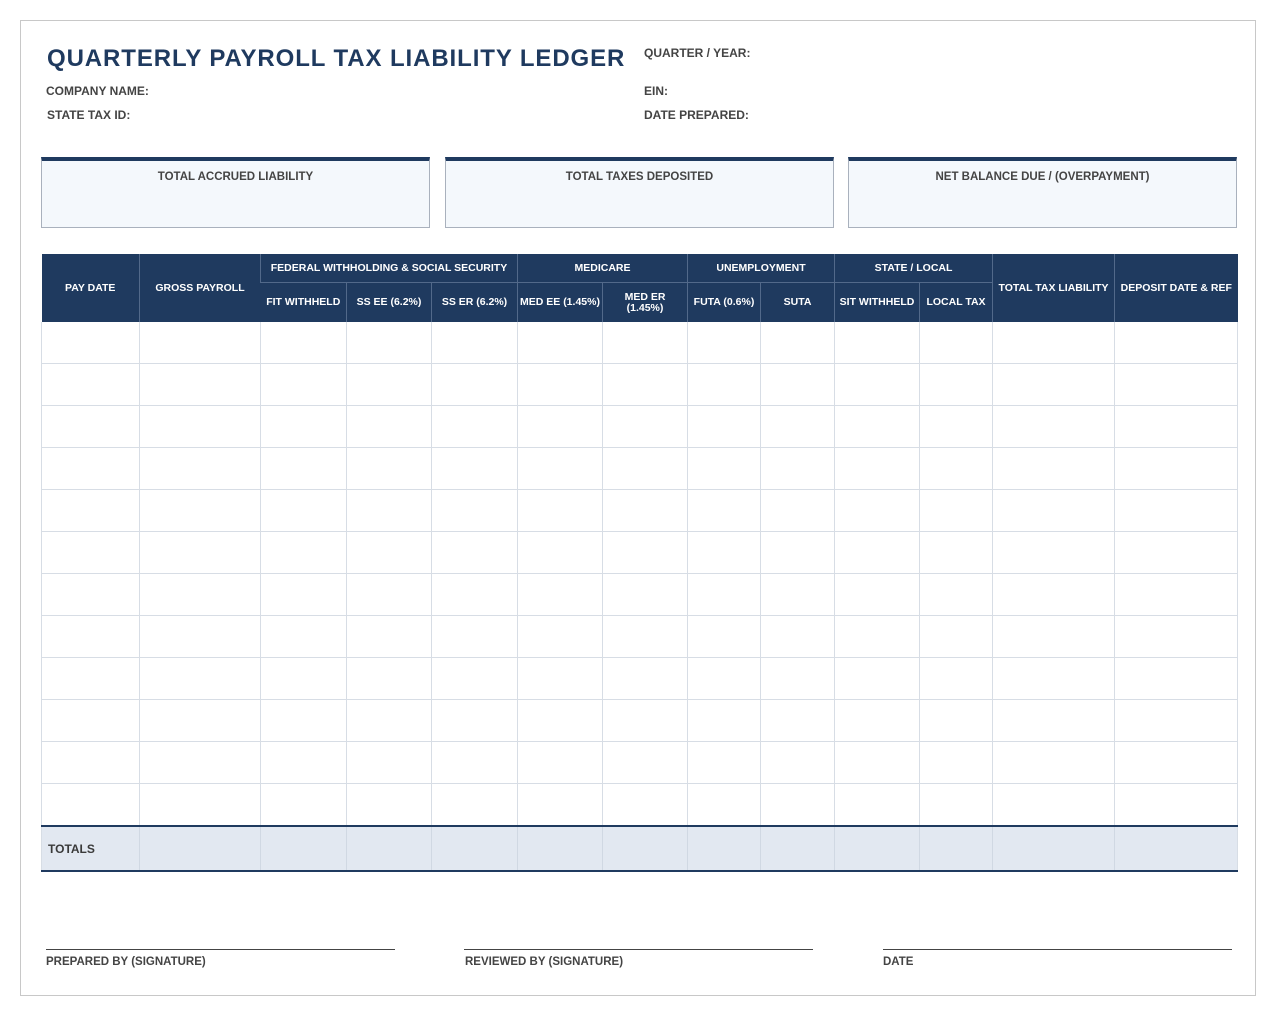  I want to click on date-signature-line, so click(1057, 949).